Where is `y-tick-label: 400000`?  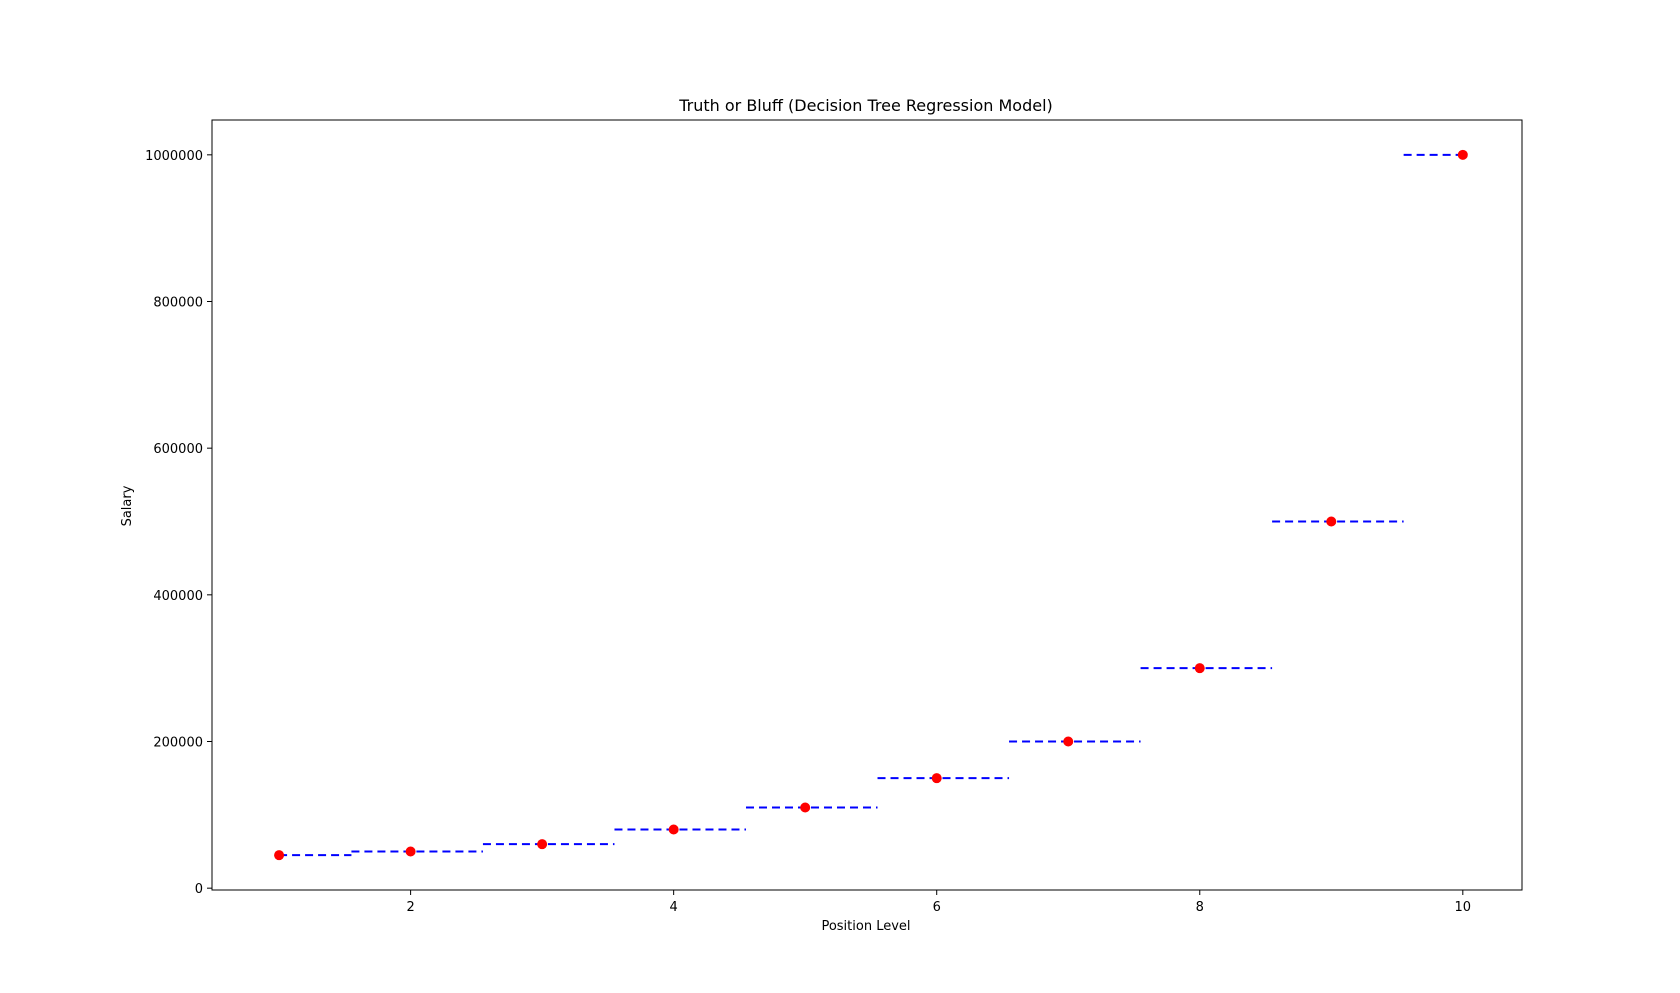
y-tick-label: 400000 is located at coordinates (178, 596).